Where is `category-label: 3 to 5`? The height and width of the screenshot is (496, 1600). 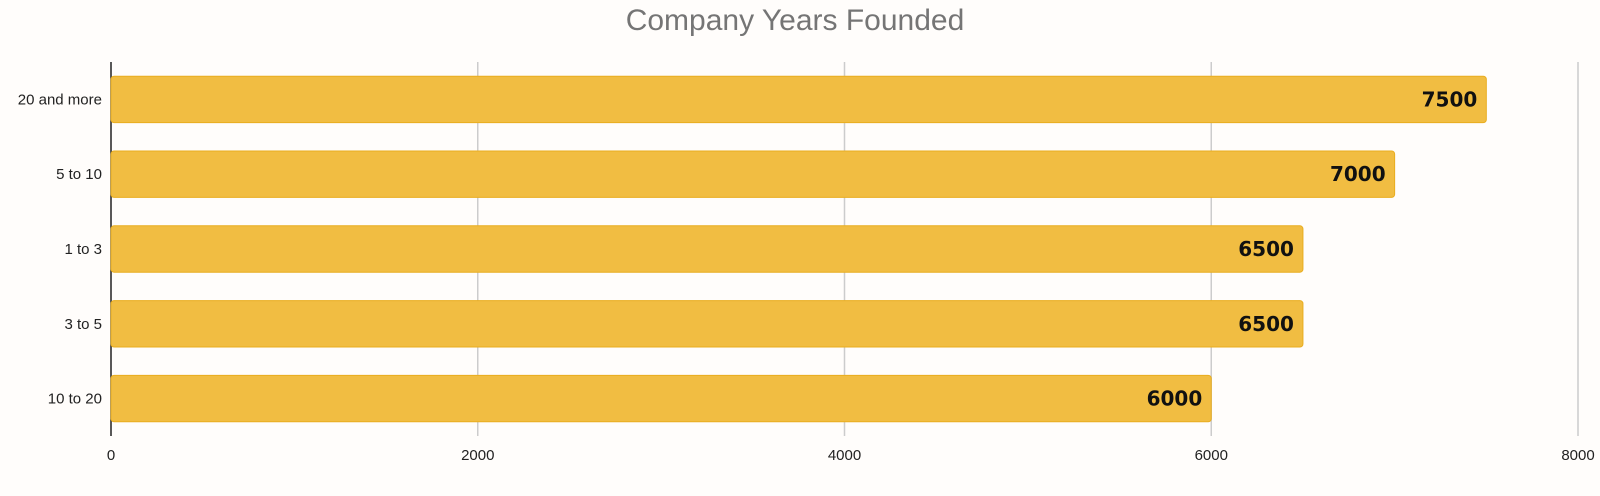
category-label: 3 to 5 is located at coordinates (83, 324).